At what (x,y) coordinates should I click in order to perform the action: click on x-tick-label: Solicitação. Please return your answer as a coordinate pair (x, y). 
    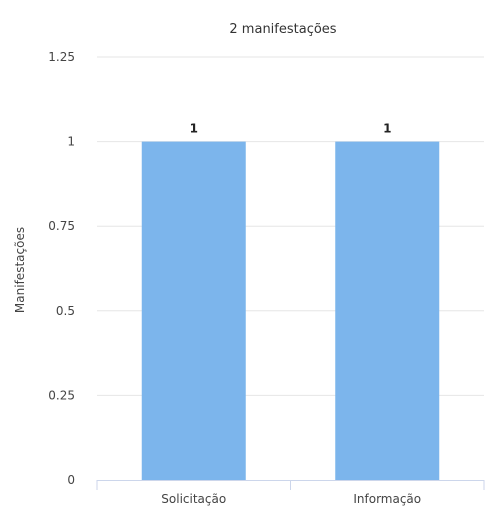
    Looking at the image, I should click on (193, 499).